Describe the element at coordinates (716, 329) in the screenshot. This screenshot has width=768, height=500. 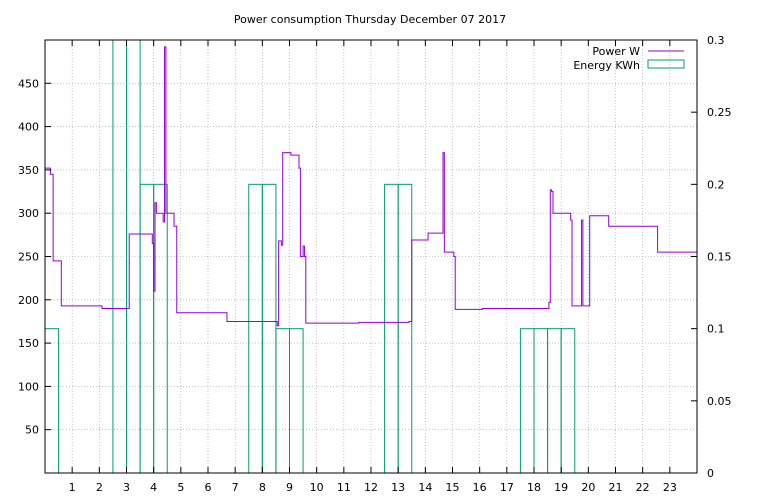
I see `y2-tick-label: 0.1` at that location.